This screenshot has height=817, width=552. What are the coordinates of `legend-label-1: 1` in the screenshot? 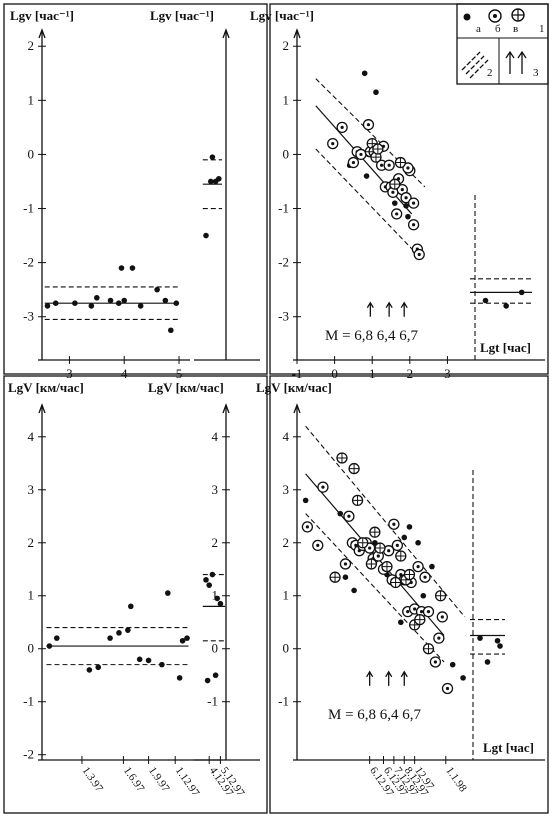 It's located at (542, 29).